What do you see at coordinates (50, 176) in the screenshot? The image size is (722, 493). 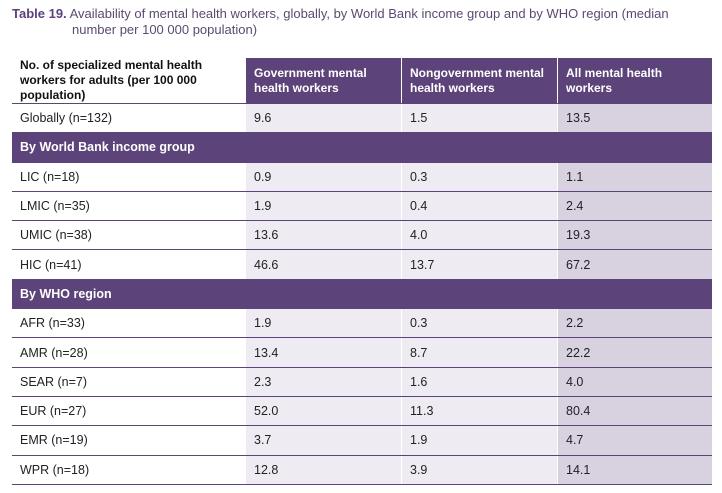 I see `row-label: LIC (n=18)` at bounding box center [50, 176].